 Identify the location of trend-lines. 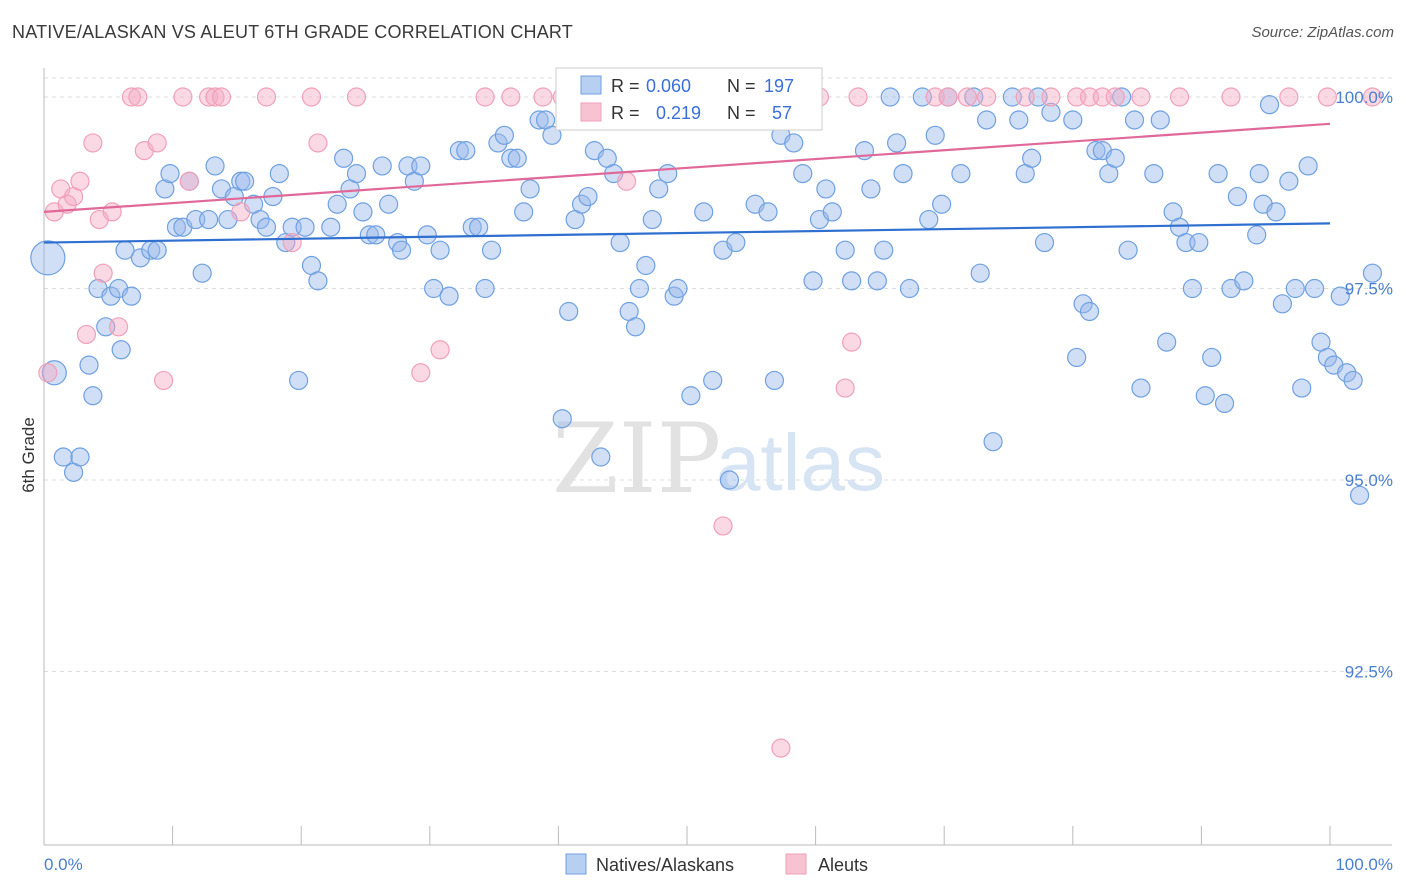
(687, 183).